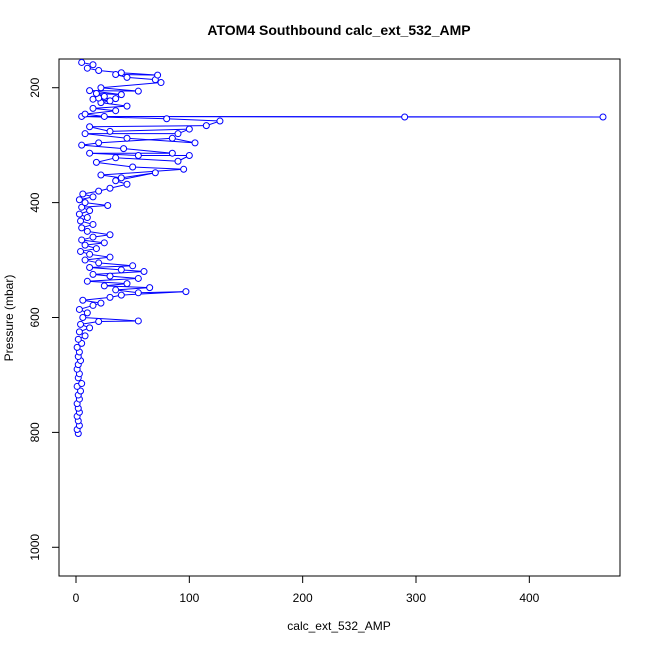 This screenshot has width=650, height=650. I want to click on y-axis-label: Pressure (mbar), so click(9, 318).